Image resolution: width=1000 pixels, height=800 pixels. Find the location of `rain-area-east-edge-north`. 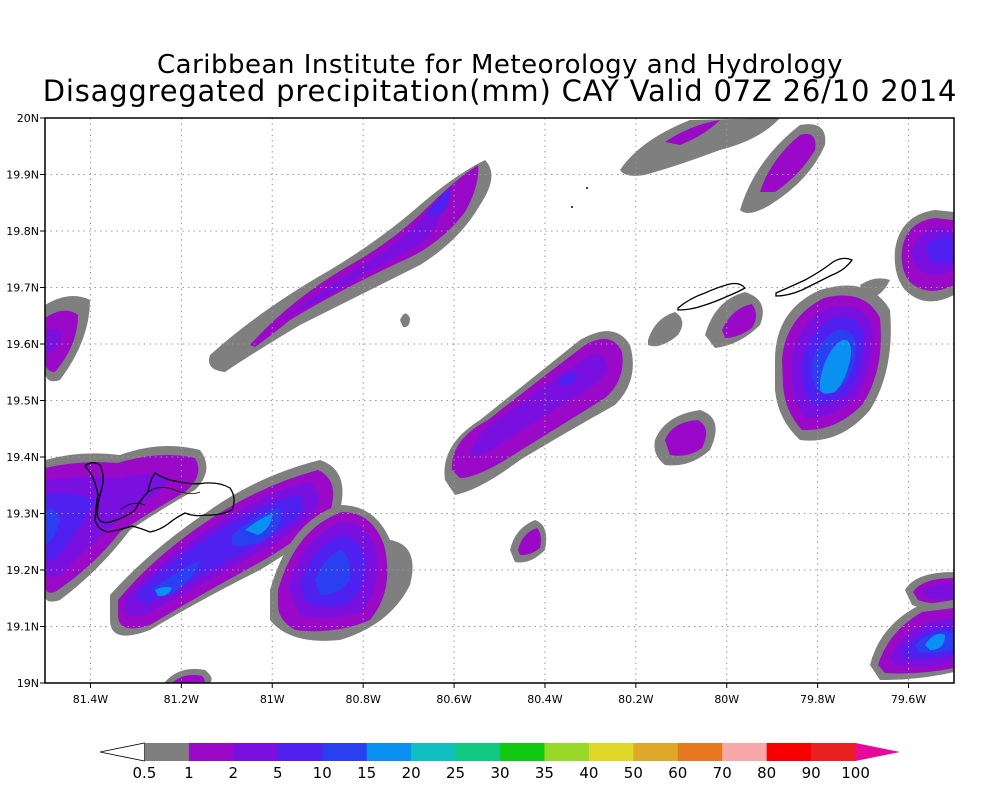

rain-area-east-edge-north is located at coordinates (924, 256).